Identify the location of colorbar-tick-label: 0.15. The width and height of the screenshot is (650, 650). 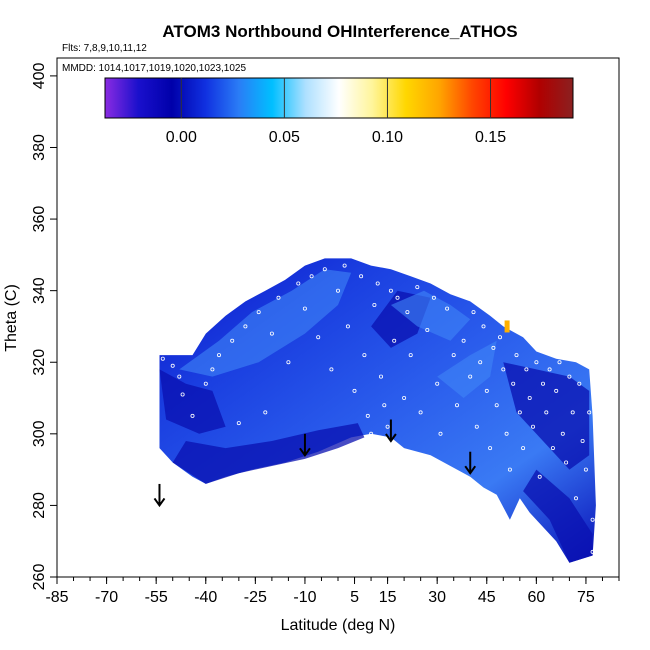
(490, 137).